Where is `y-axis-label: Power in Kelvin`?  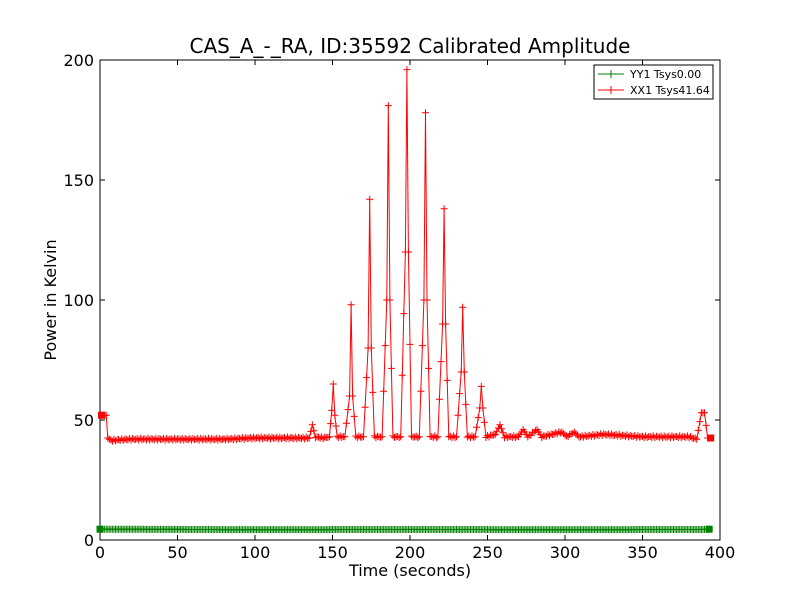
y-axis-label: Power in Kelvin is located at coordinates (50, 299).